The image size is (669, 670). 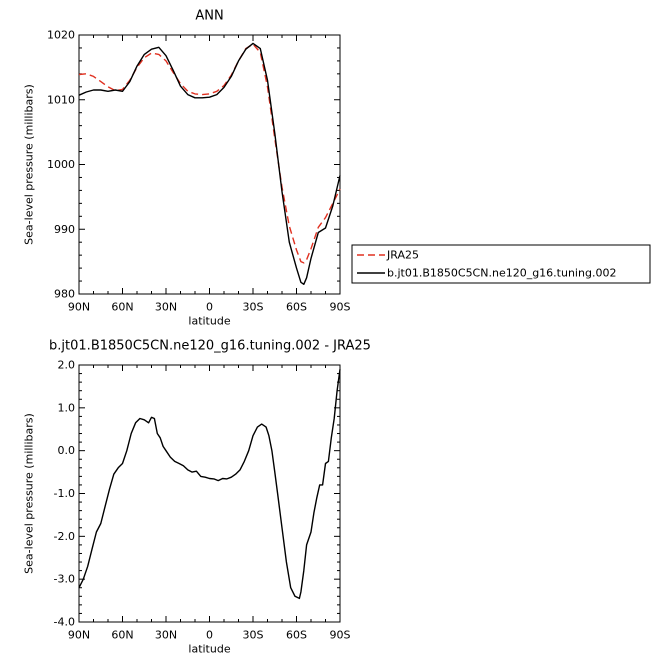 What do you see at coordinates (64, 229) in the screenshot?
I see `y-tick-label: 990` at bounding box center [64, 229].